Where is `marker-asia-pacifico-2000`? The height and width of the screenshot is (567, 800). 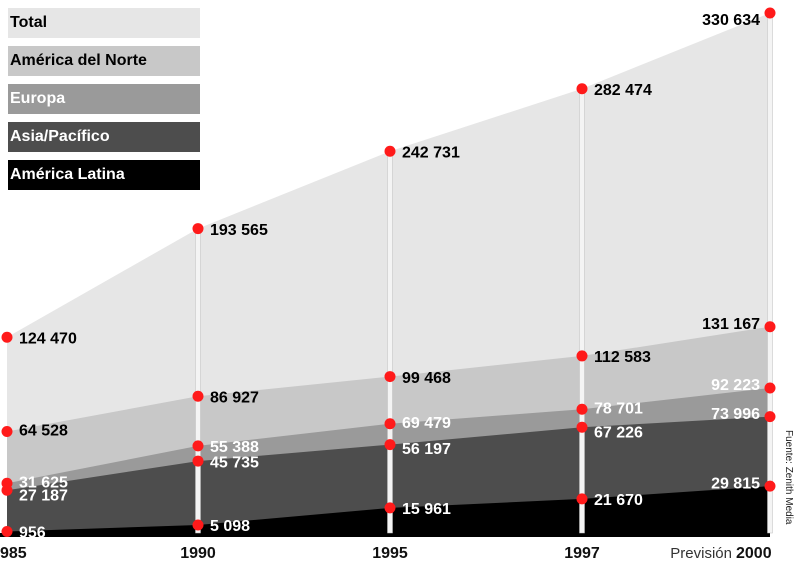 marker-asia-pacifico-2000 is located at coordinates (770, 417).